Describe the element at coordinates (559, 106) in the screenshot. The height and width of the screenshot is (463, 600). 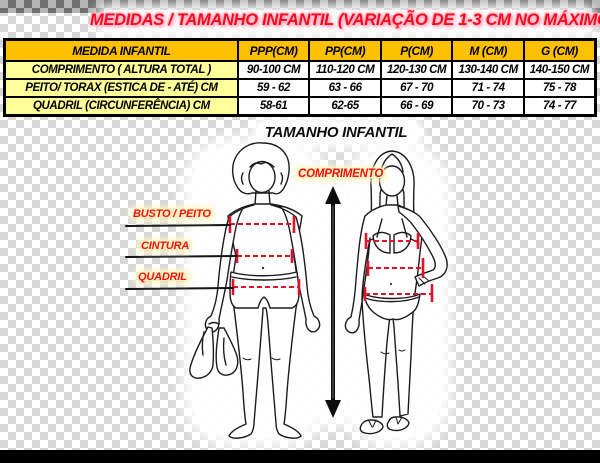
I see `size-value-cell: 74 - 77` at that location.